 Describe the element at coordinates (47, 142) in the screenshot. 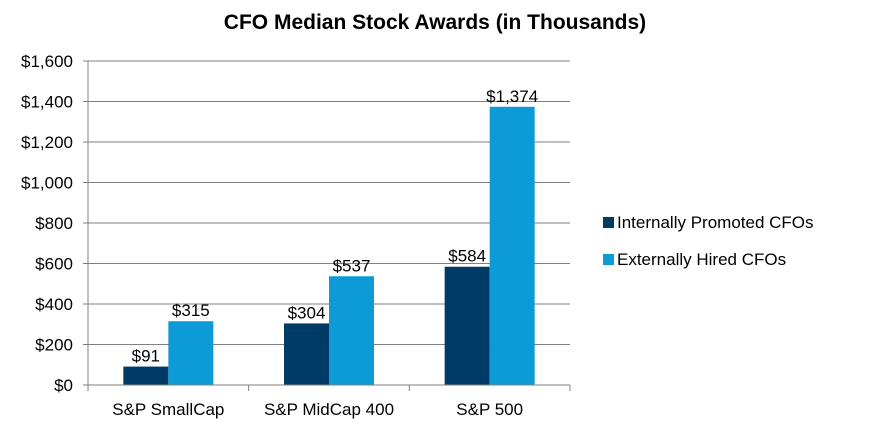

I see `y-tick-label: $1,200` at that location.